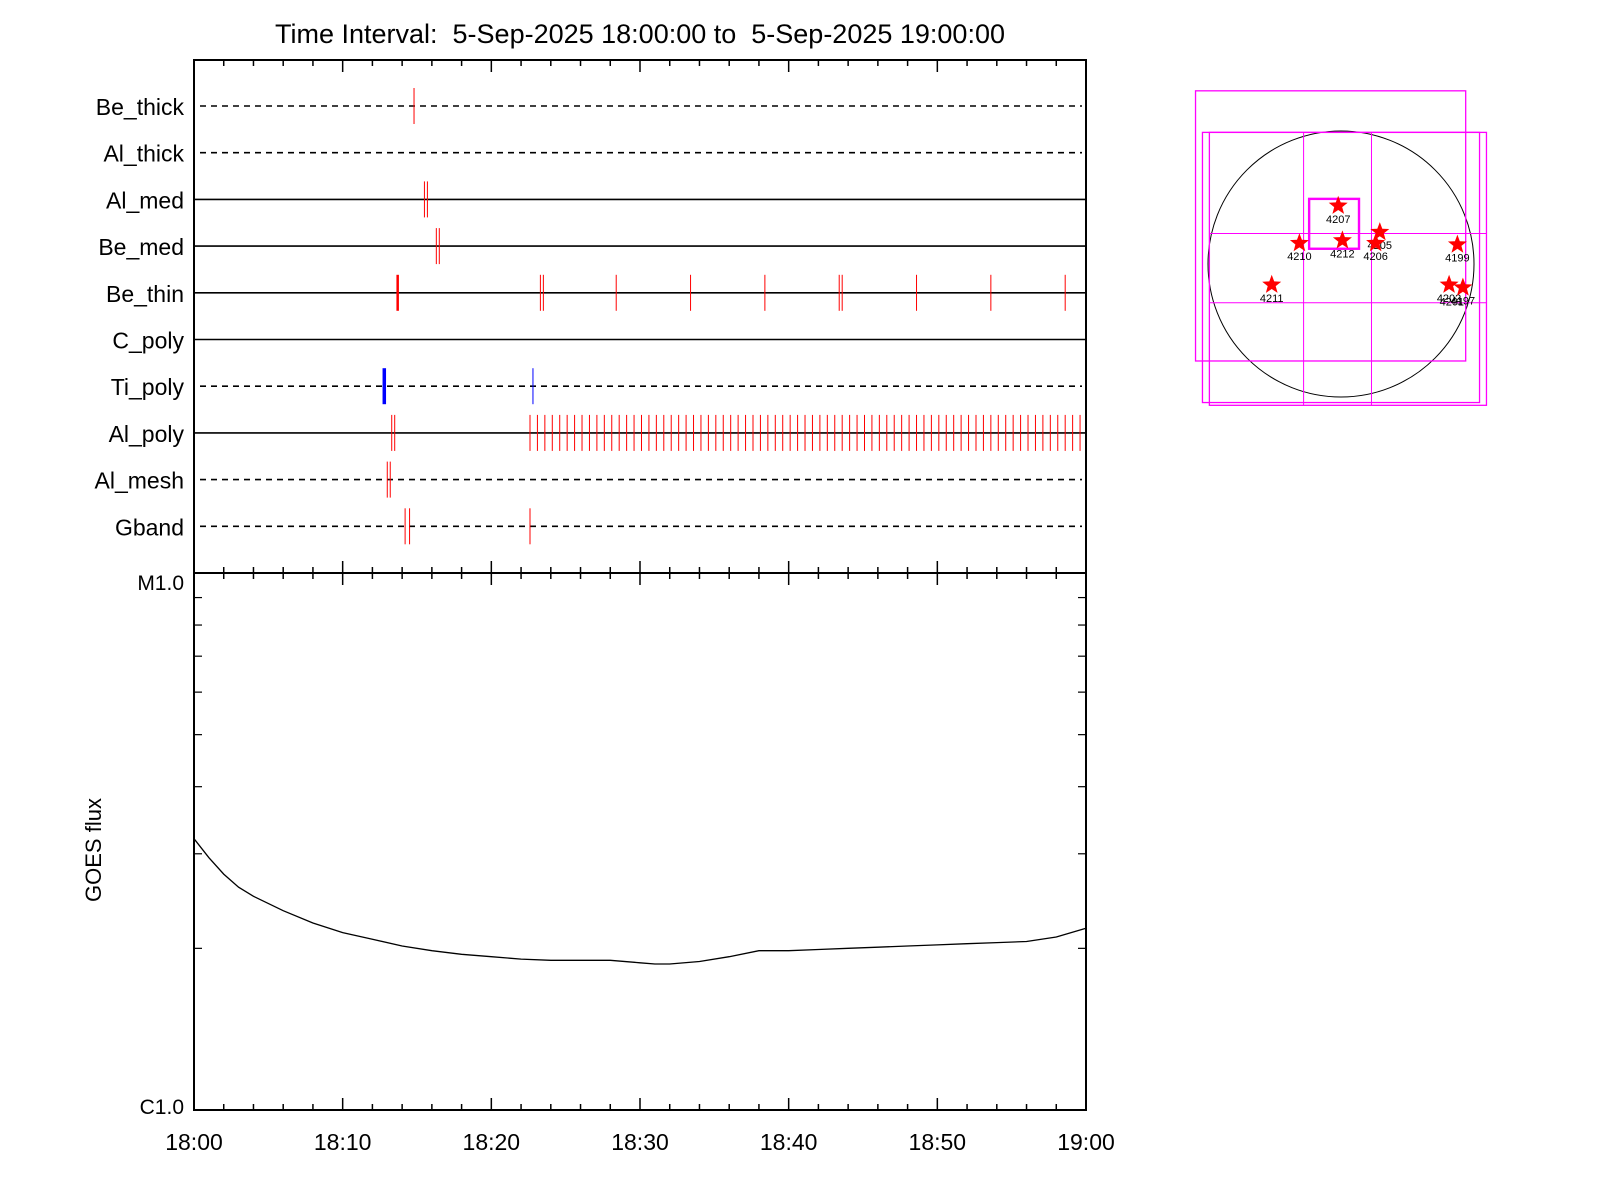  What do you see at coordinates (1457, 259) in the screenshot?
I see `active-region-label: 4199` at bounding box center [1457, 259].